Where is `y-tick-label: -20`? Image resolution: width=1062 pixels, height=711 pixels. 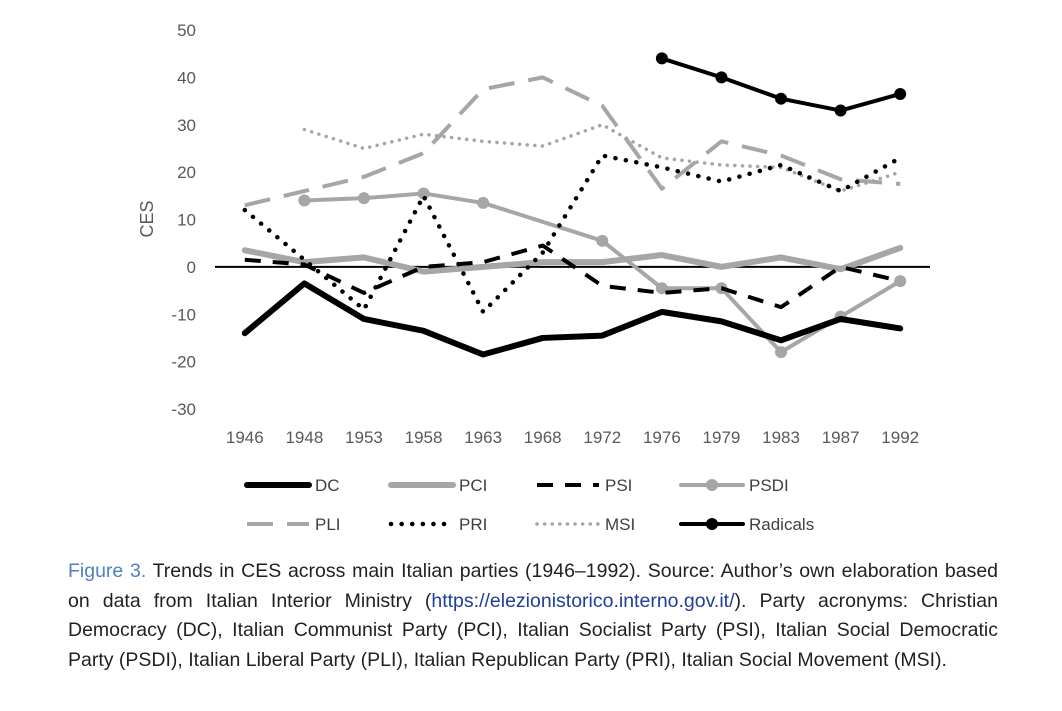 y-tick-label: -20 is located at coordinates (183, 362).